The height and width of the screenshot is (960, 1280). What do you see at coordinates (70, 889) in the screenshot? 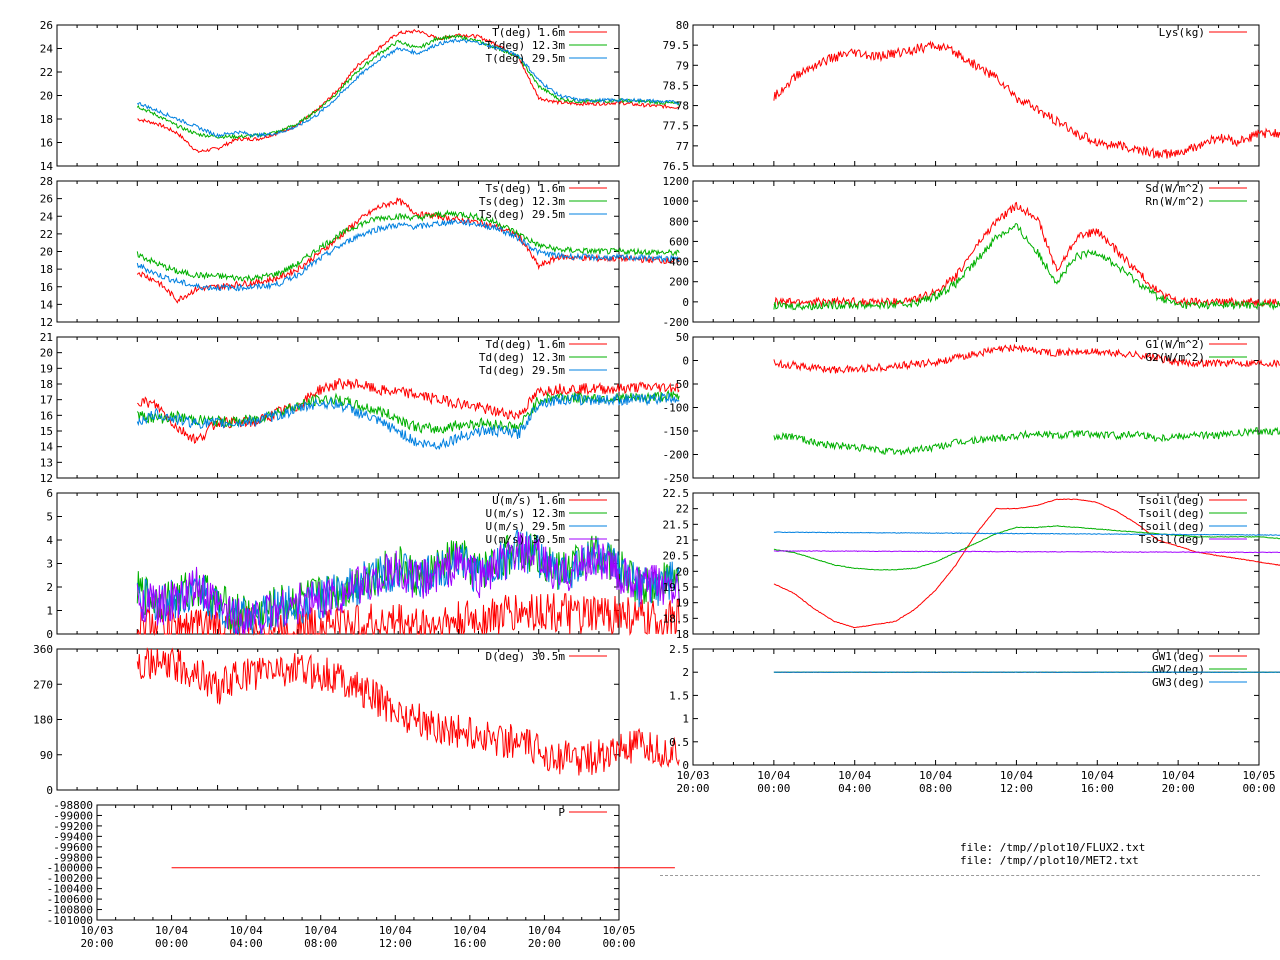
I see `y-tick-label: -100400` at bounding box center [70, 889].